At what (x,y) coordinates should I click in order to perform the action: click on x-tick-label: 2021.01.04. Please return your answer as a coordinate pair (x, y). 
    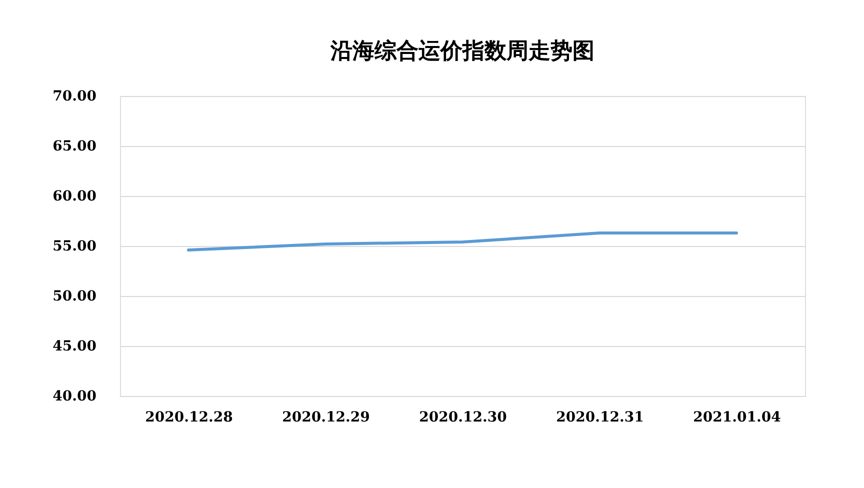
    Looking at the image, I should click on (737, 418).